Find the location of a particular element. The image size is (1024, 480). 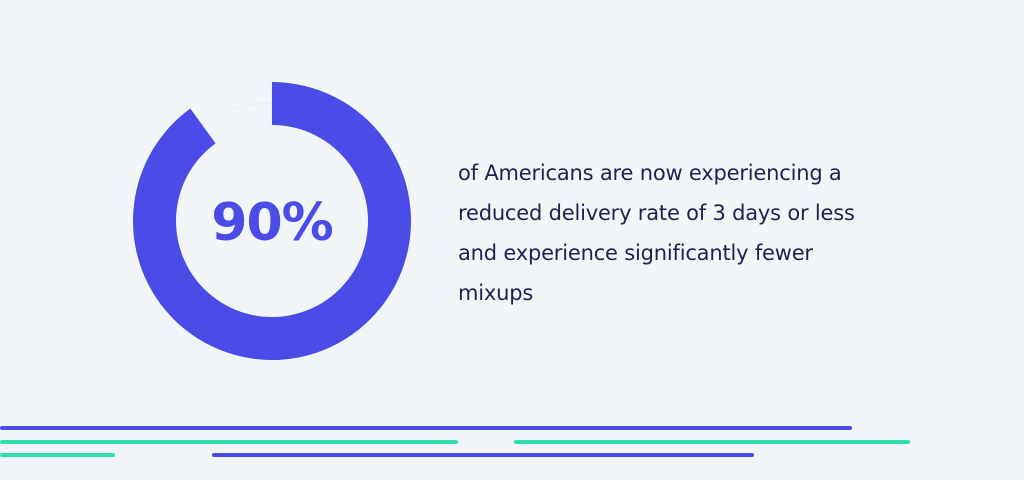

decorative-line-blue-bottom is located at coordinates (483, 455).